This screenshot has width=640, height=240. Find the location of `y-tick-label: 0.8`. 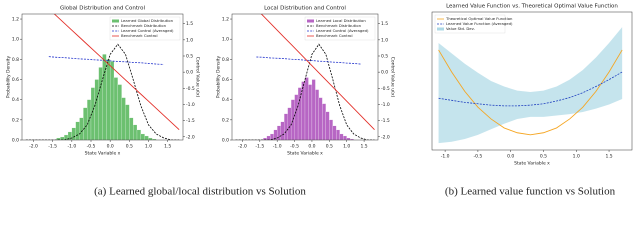

y-tick-label: 0.8 is located at coordinates (225, 60).